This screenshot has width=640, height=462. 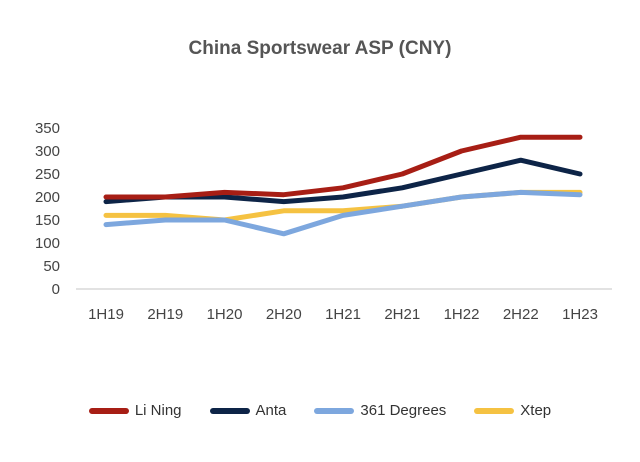 What do you see at coordinates (47, 243) in the screenshot?
I see `y-tick-label: 100` at bounding box center [47, 243].